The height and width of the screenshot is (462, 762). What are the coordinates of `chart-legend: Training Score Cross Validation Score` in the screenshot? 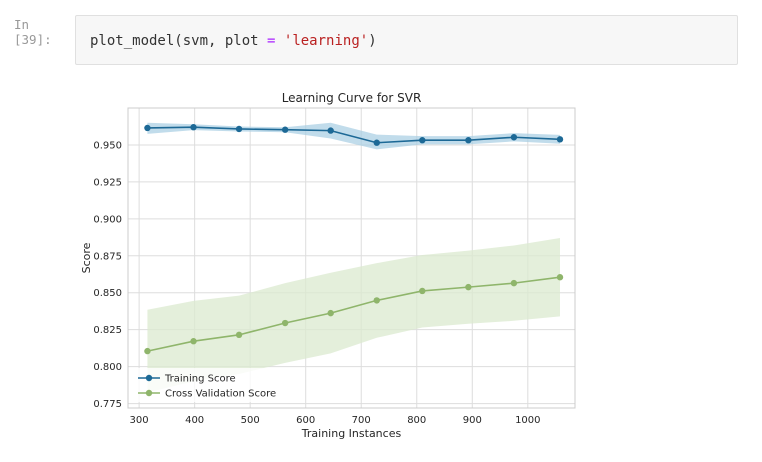 It's located at (204, 385).